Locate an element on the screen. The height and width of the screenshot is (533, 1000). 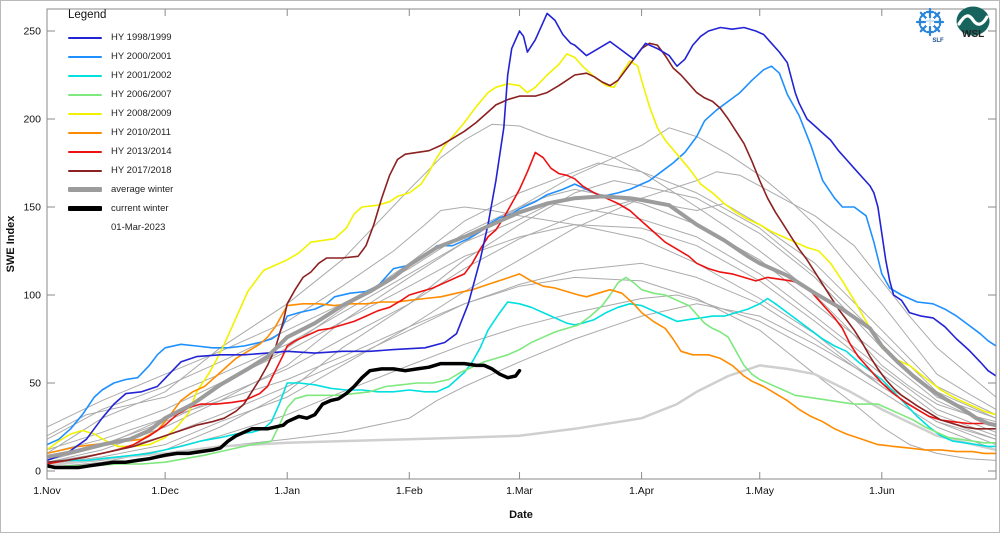
x-tick-label: 1.Nov is located at coordinates (47, 491).